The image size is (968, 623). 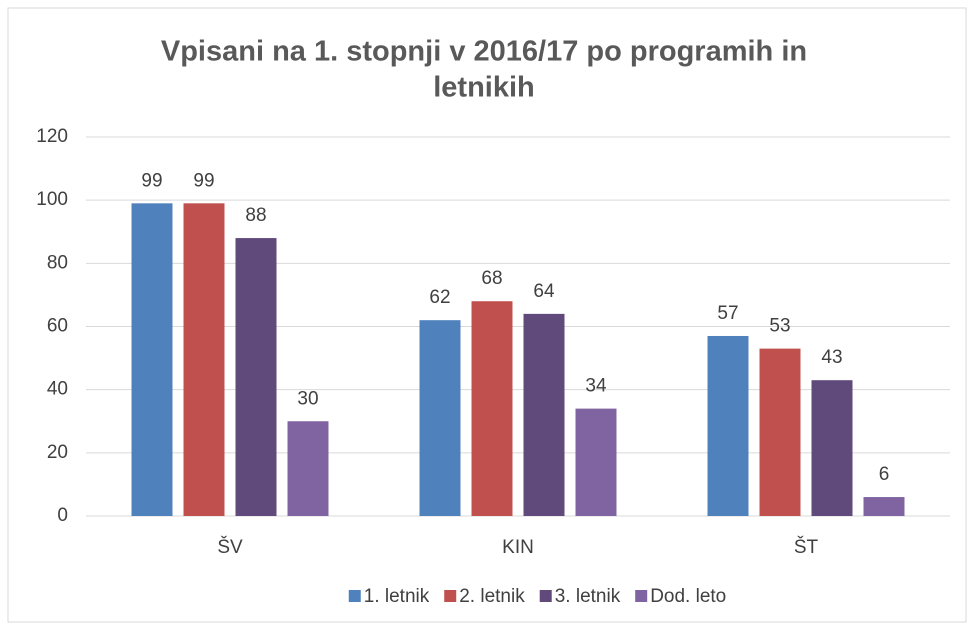 I want to click on data-label: 43, so click(x=831, y=357).